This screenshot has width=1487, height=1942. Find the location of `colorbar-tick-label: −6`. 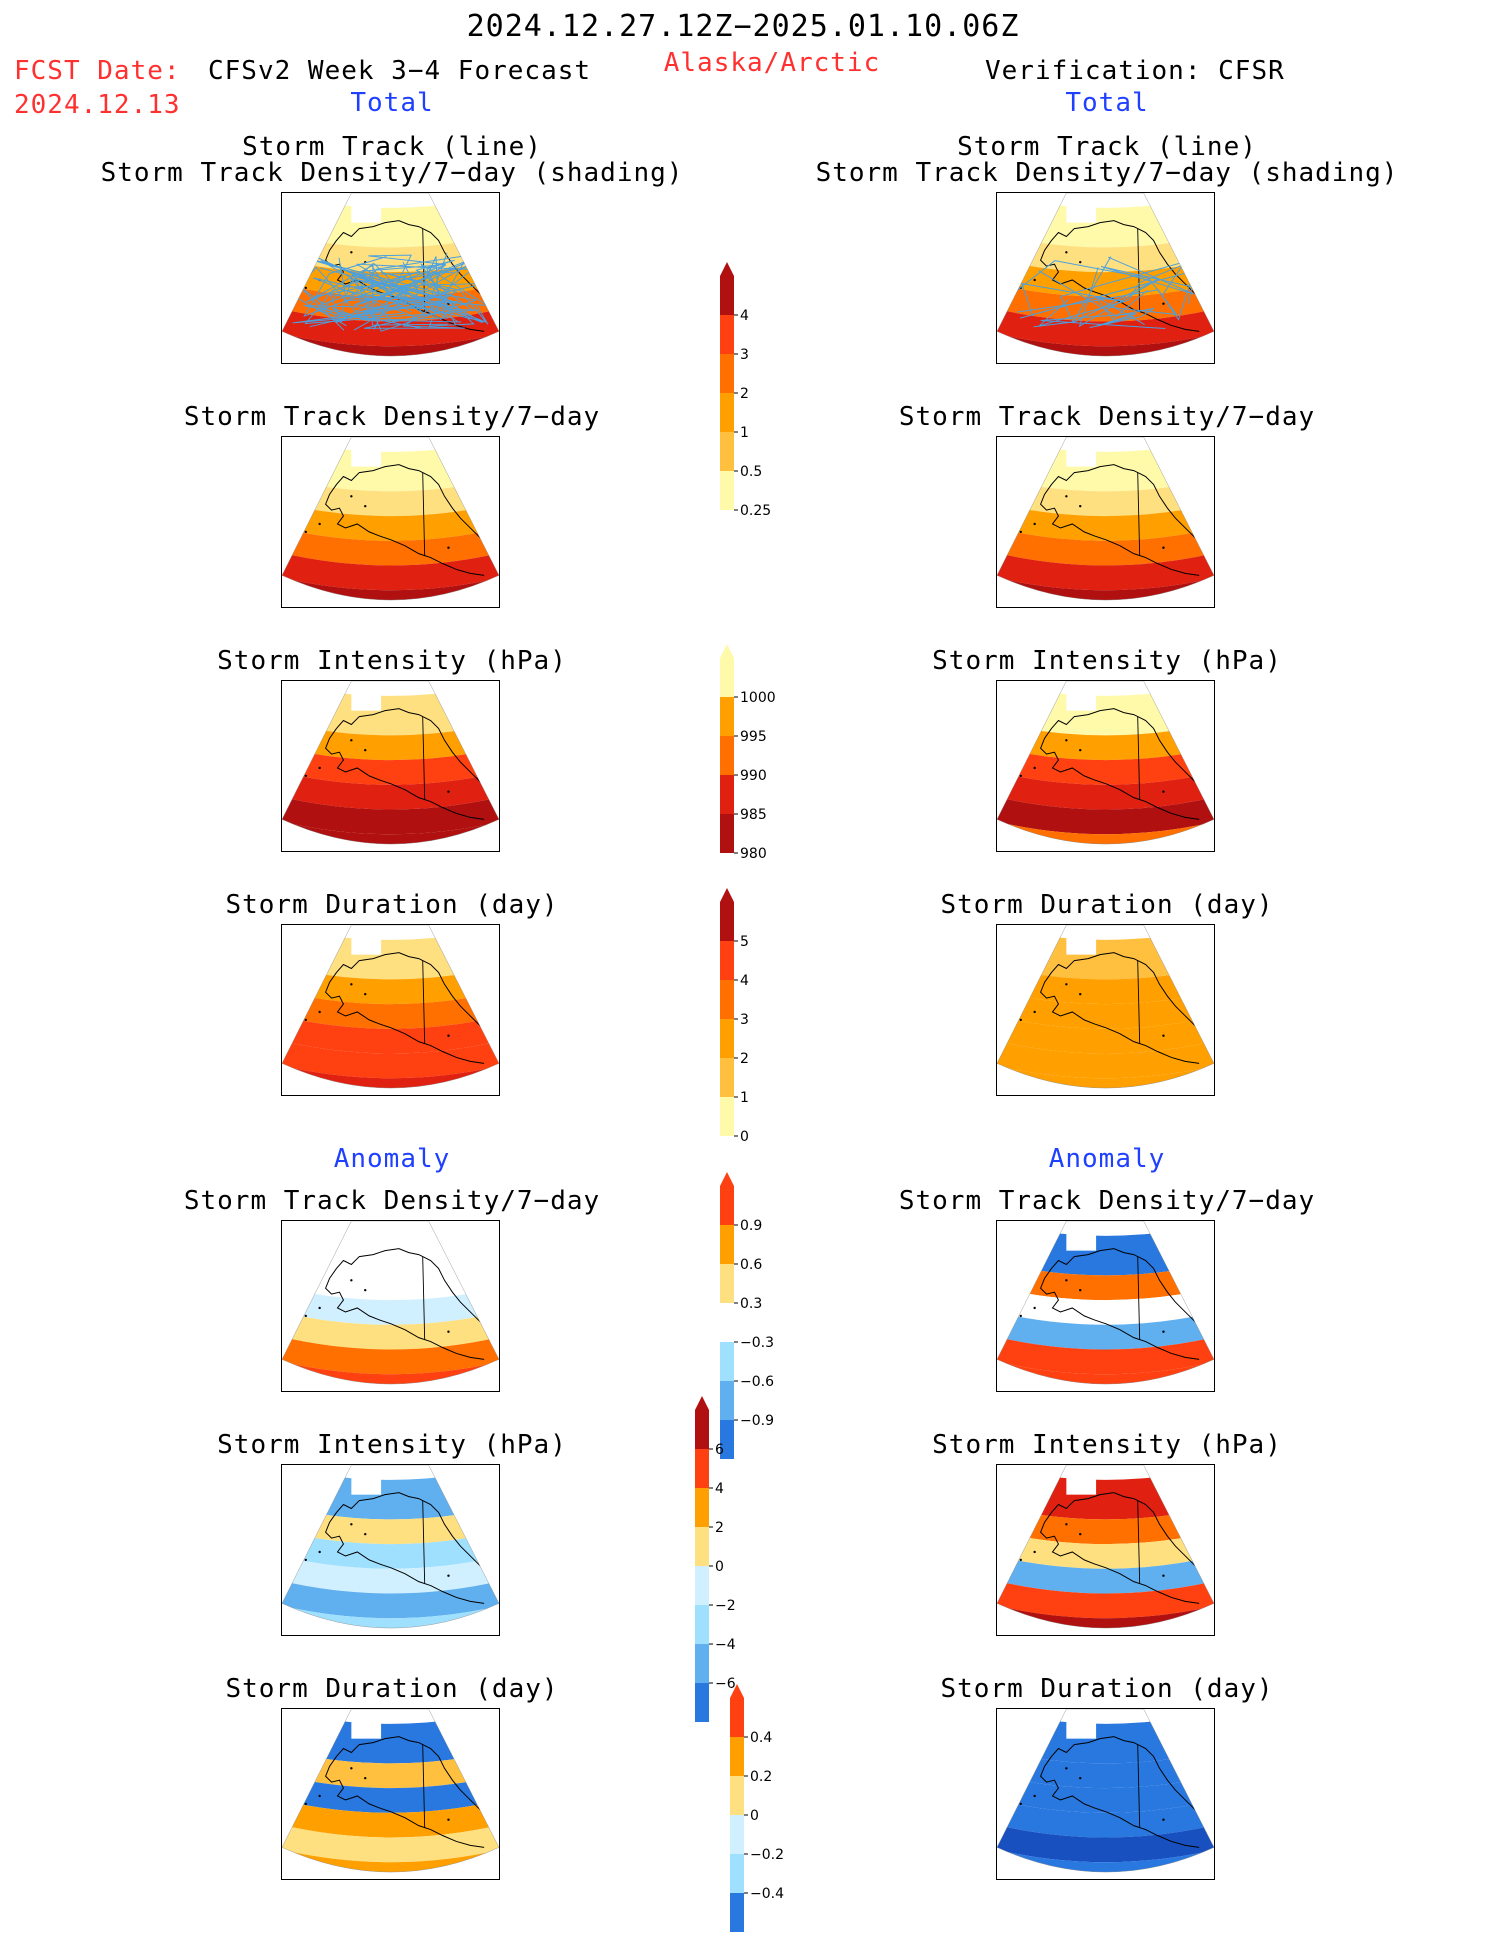

colorbar-tick-label: −6 is located at coordinates (725, 1684).